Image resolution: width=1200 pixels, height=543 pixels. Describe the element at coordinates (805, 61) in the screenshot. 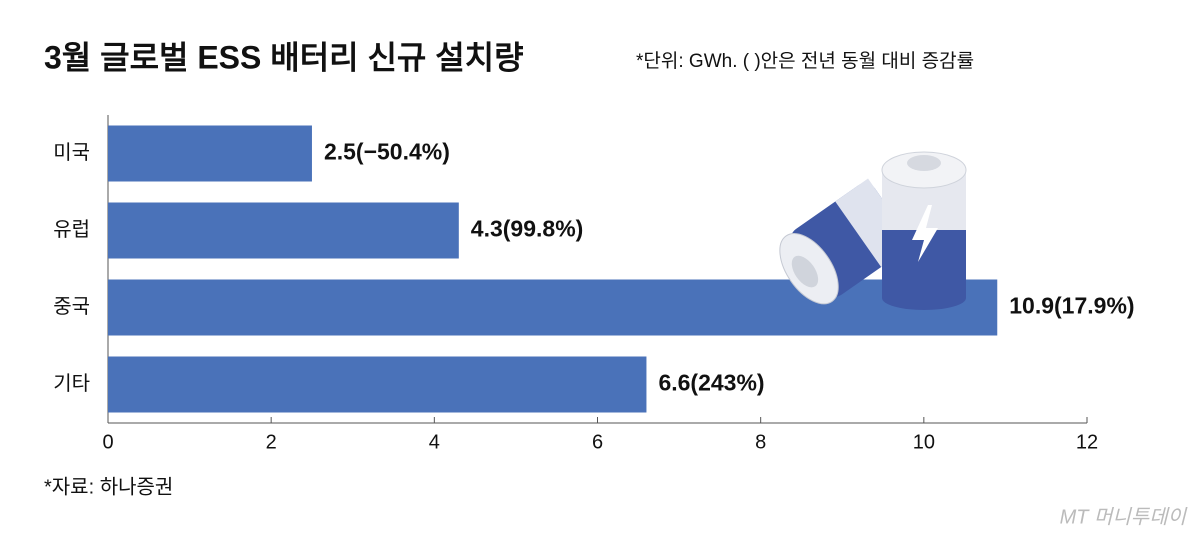

I see `chart-subtitle: *단위: GWh. ( )안은 전년 동월 대비 증감률` at that location.